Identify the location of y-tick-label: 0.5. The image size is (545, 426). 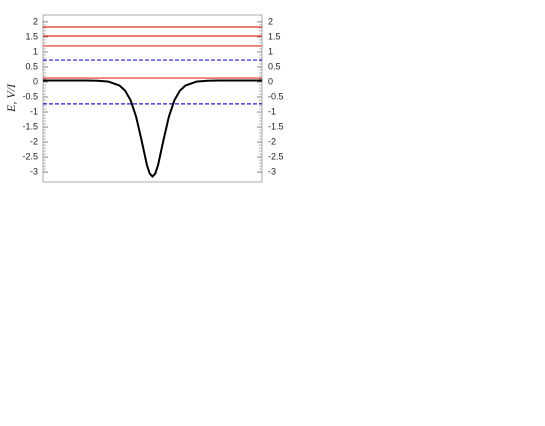
(31, 66).